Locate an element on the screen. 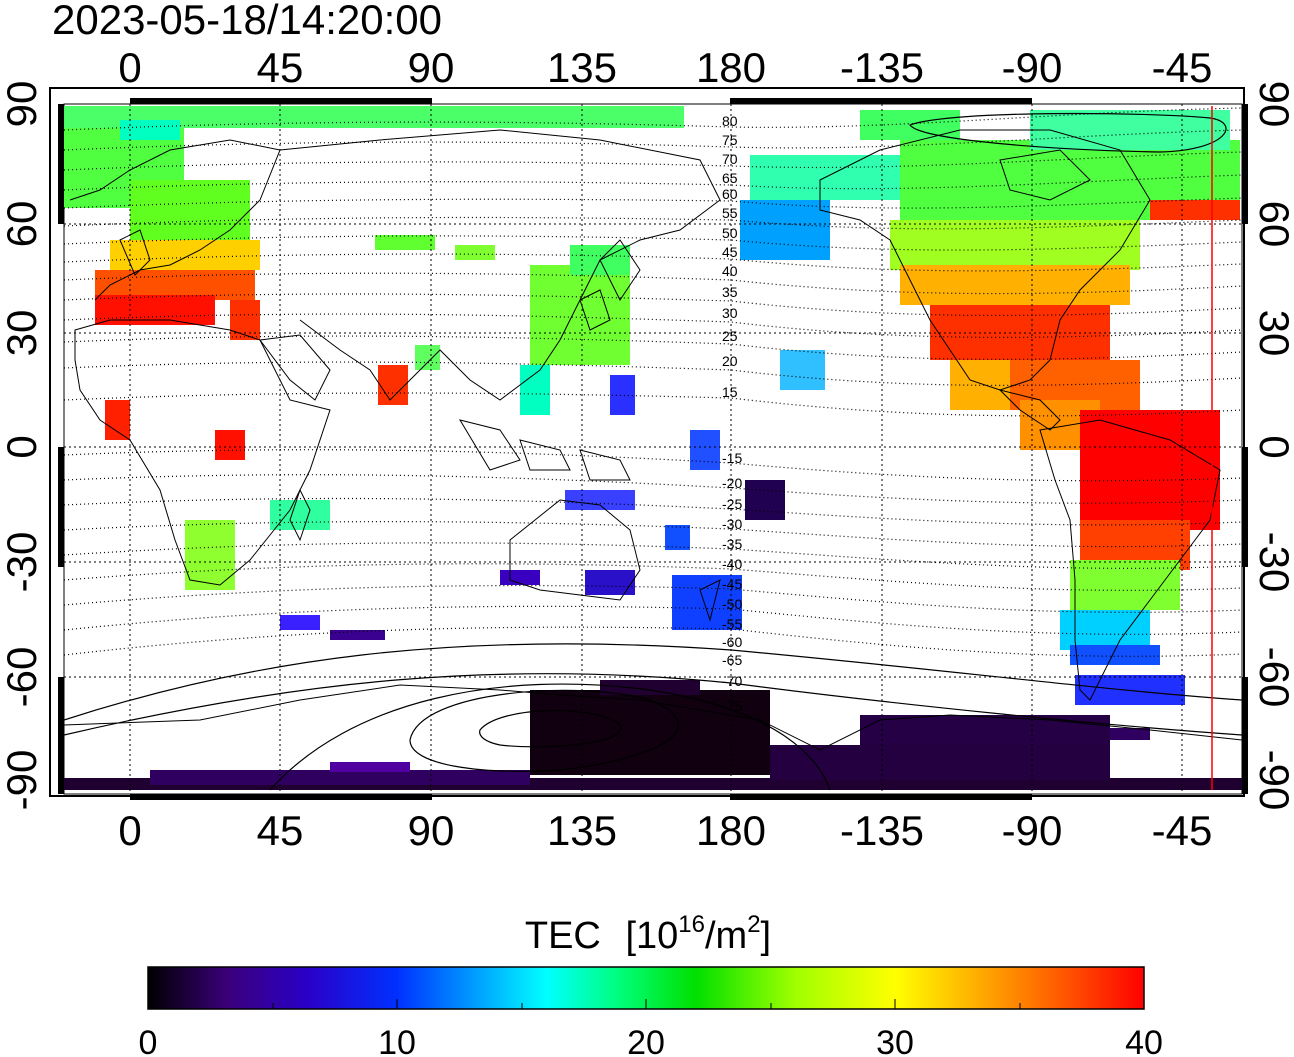 The height and width of the screenshot is (1057, 1294). lat-label-right: 0 is located at coordinates (1272, 446).